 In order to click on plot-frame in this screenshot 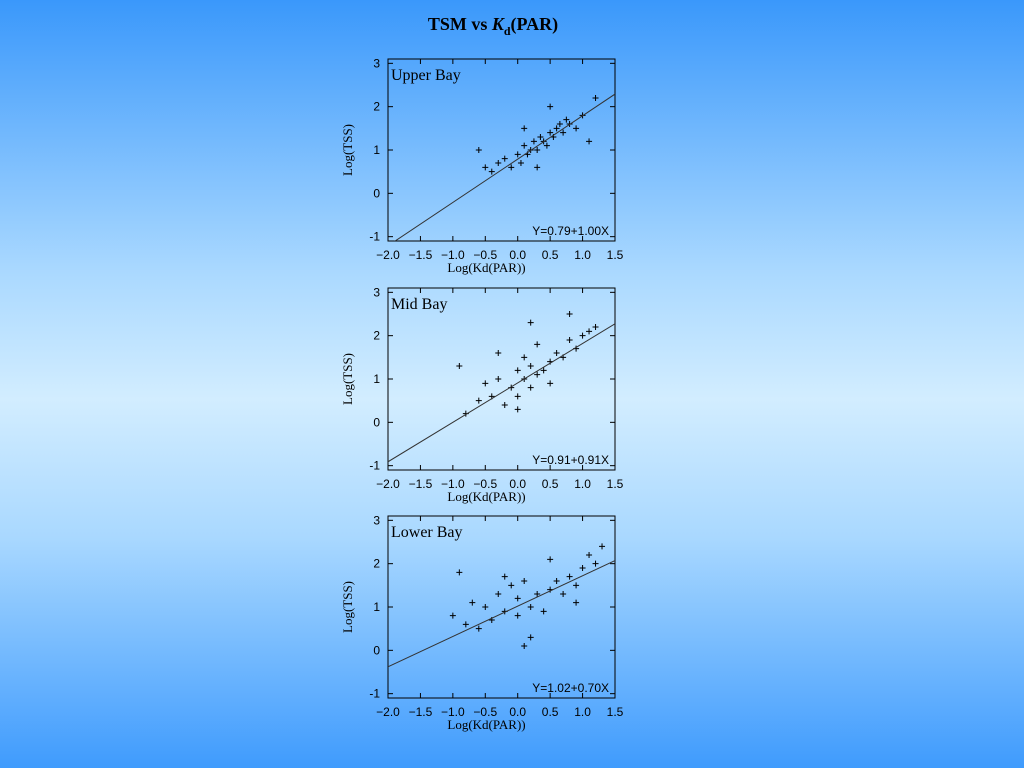, I will do `click(501, 607)`.